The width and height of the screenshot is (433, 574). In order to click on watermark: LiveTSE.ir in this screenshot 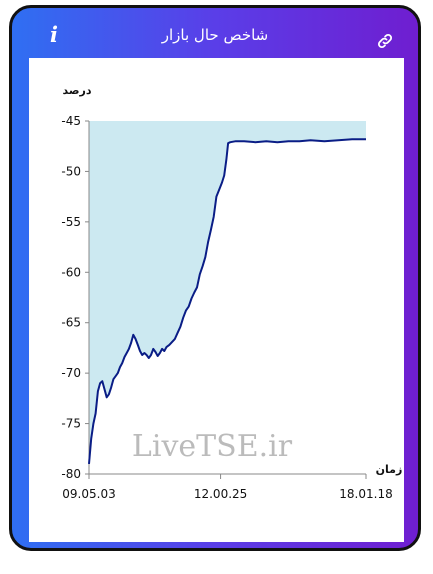, I will do `click(212, 446)`.